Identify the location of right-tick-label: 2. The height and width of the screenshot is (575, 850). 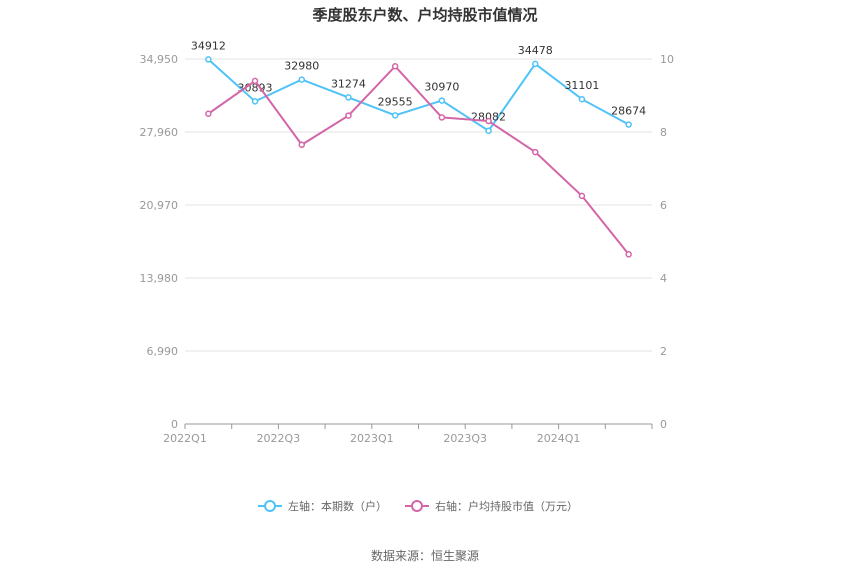
(663, 351).